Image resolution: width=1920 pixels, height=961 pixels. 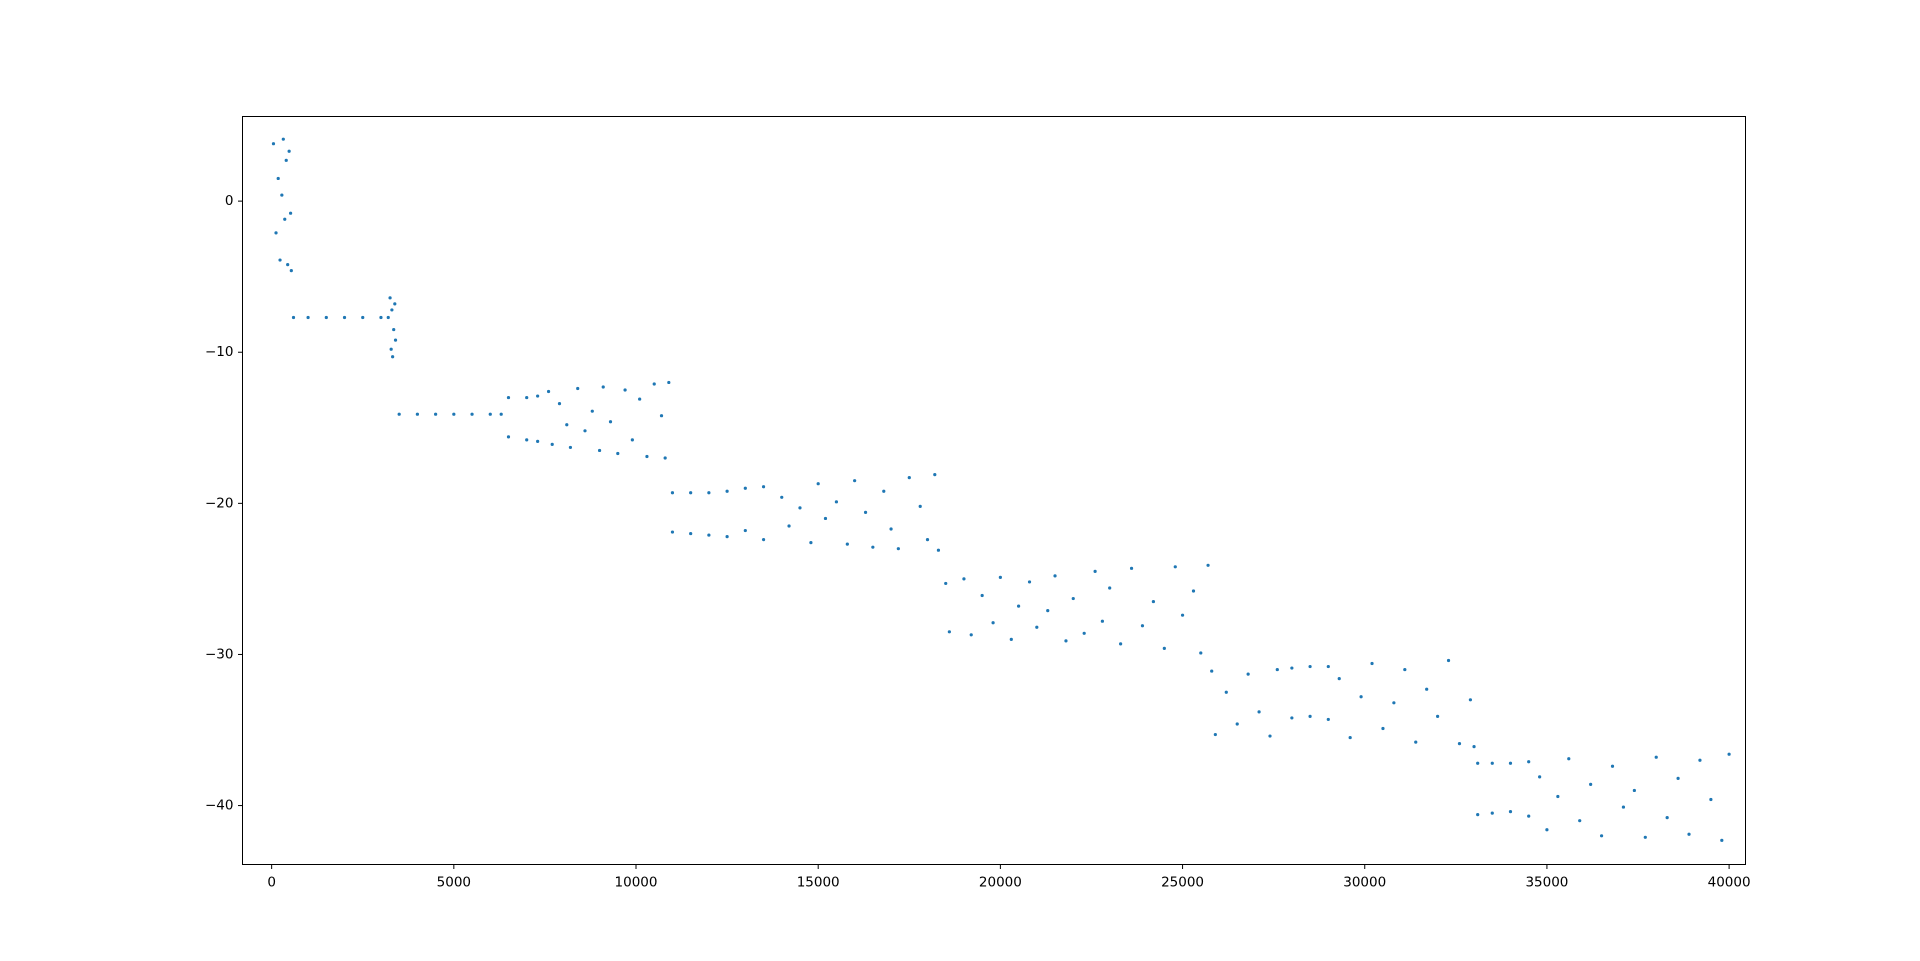 What do you see at coordinates (219, 352) in the screenshot?
I see `y-tick-label: −10` at bounding box center [219, 352].